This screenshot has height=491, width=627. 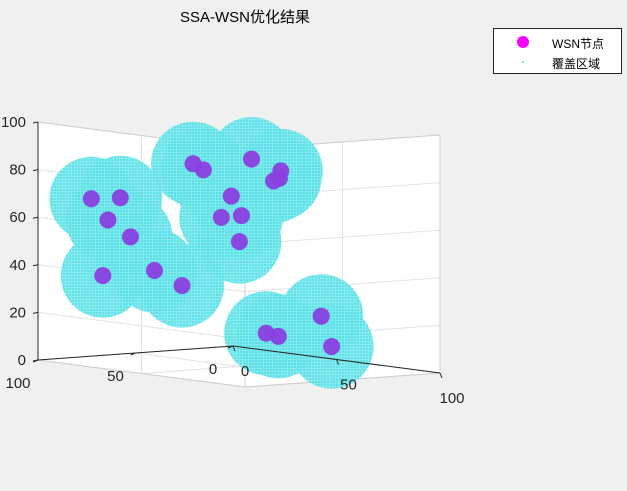 I want to click on z-tick-label: 60, so click(x=17, y=217).